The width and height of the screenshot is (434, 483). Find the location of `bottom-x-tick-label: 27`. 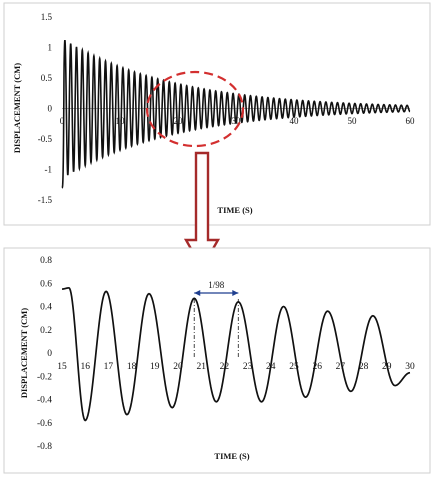

bottom-x-tick-label: 27 is located at coordinates (341, 367).